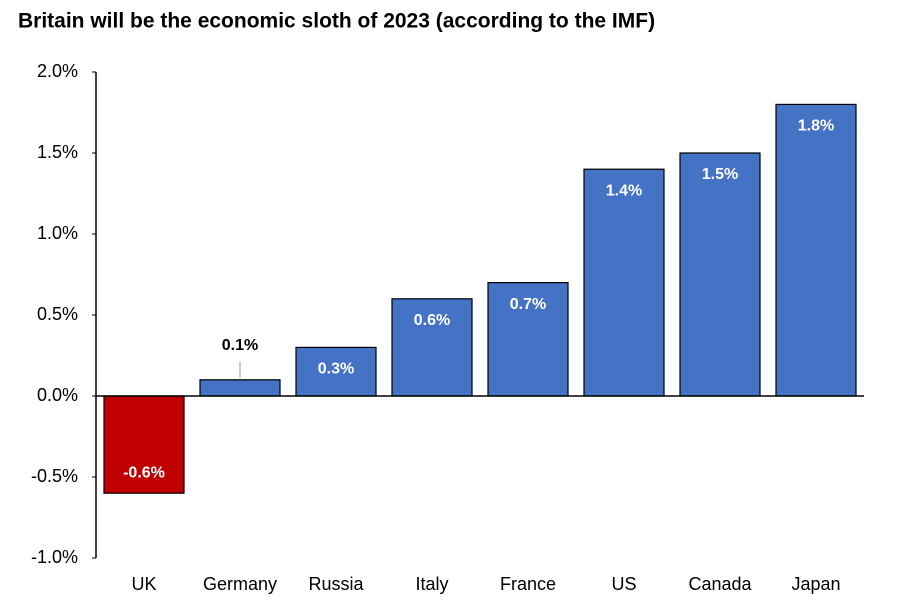  I want to click on y-tick-label: 0.0%, so click(57, 395).